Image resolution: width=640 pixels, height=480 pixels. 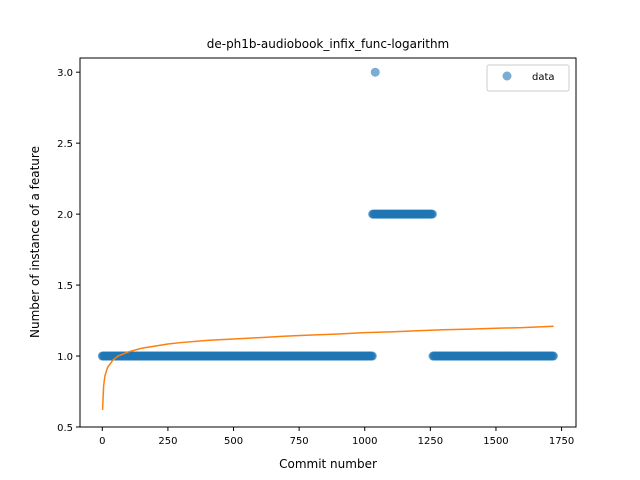 I want to click on y-tick-label: 2.5, so click(x=65, y=144).